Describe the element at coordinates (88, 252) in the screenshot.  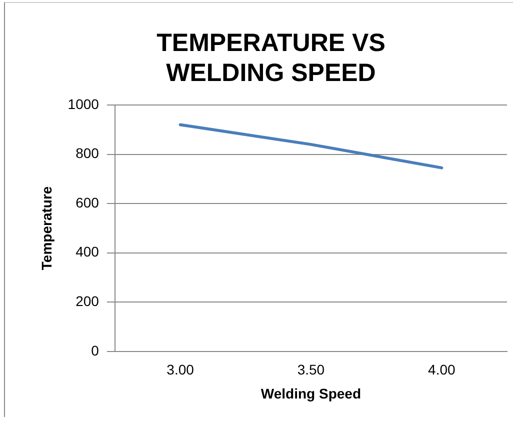
I see `y-tick-label: 400` at that location.